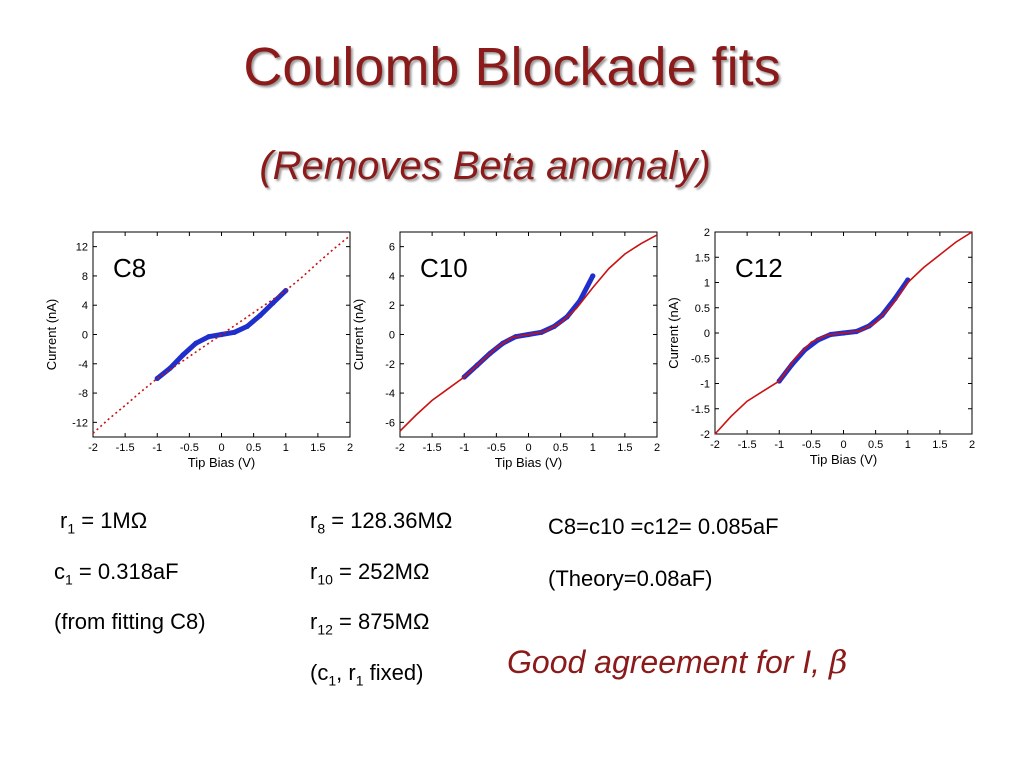  I want to click on y-tick-label: 6, so click(392, 248).